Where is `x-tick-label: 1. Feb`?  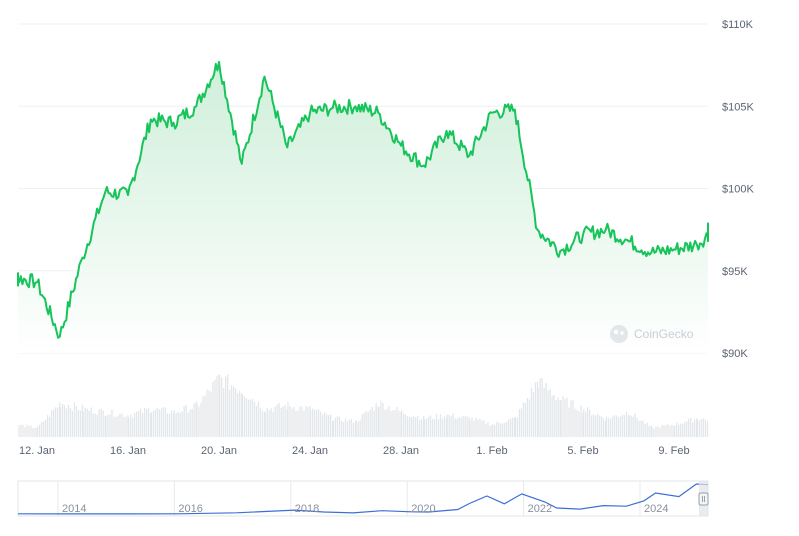
x-tick-label: 1. Feb is located at coordinates (491, 451).